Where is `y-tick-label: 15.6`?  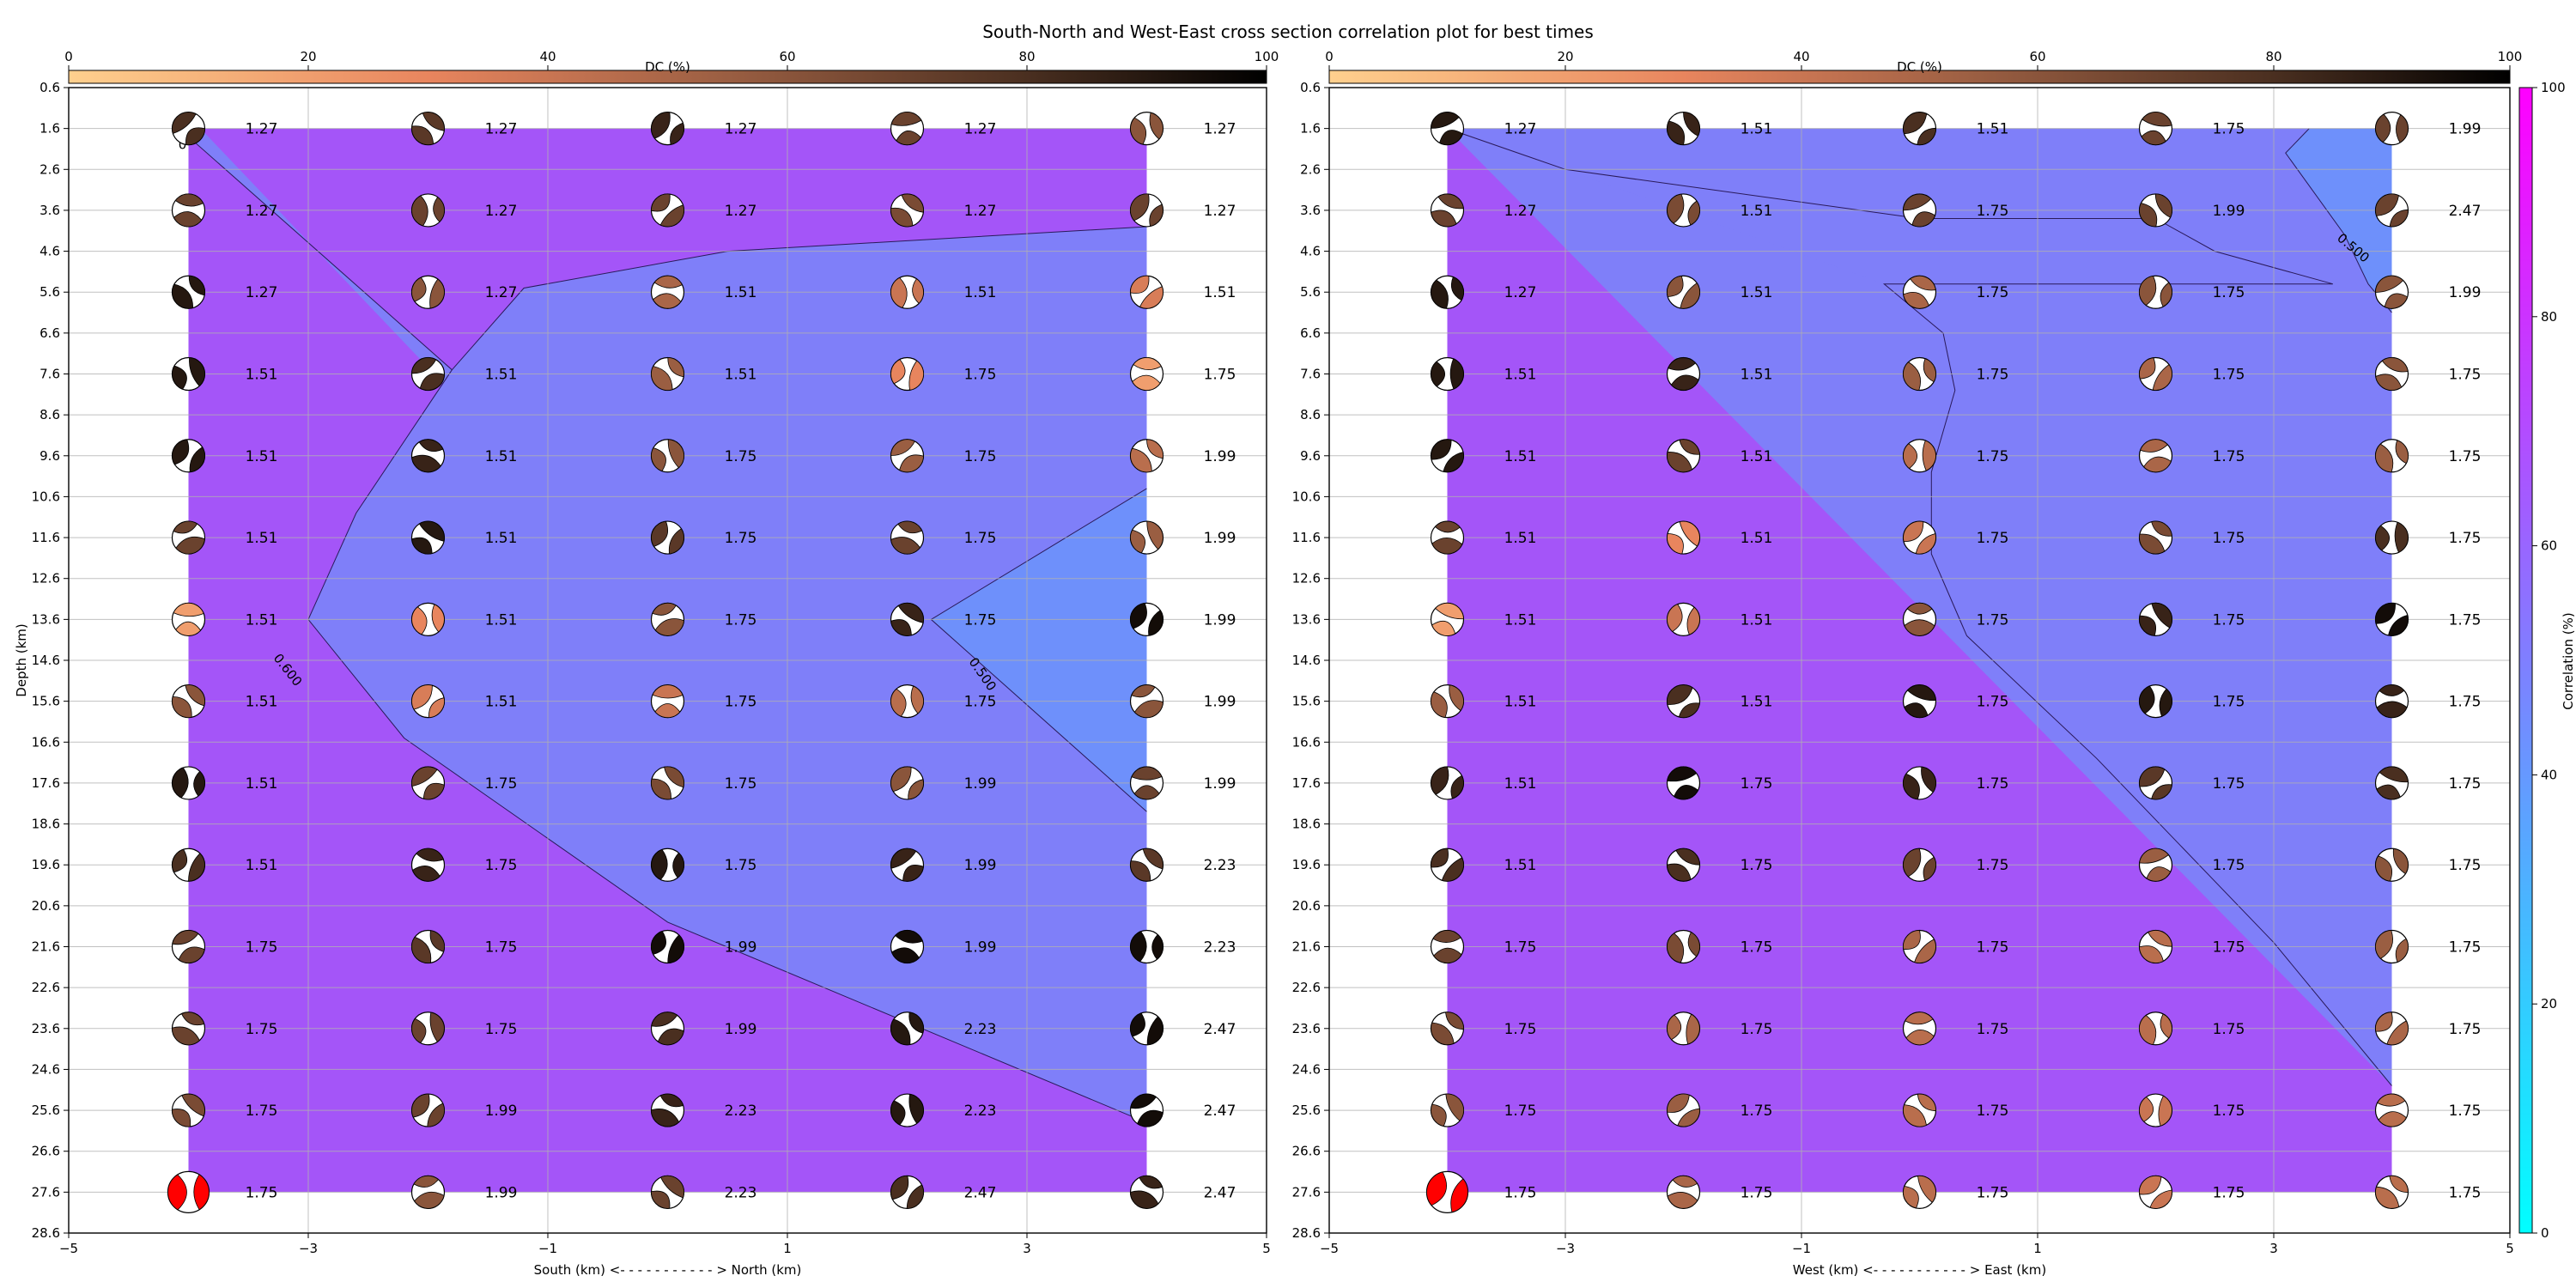 y-tick-label: 15.6 is located at coordinates (1306, 702).